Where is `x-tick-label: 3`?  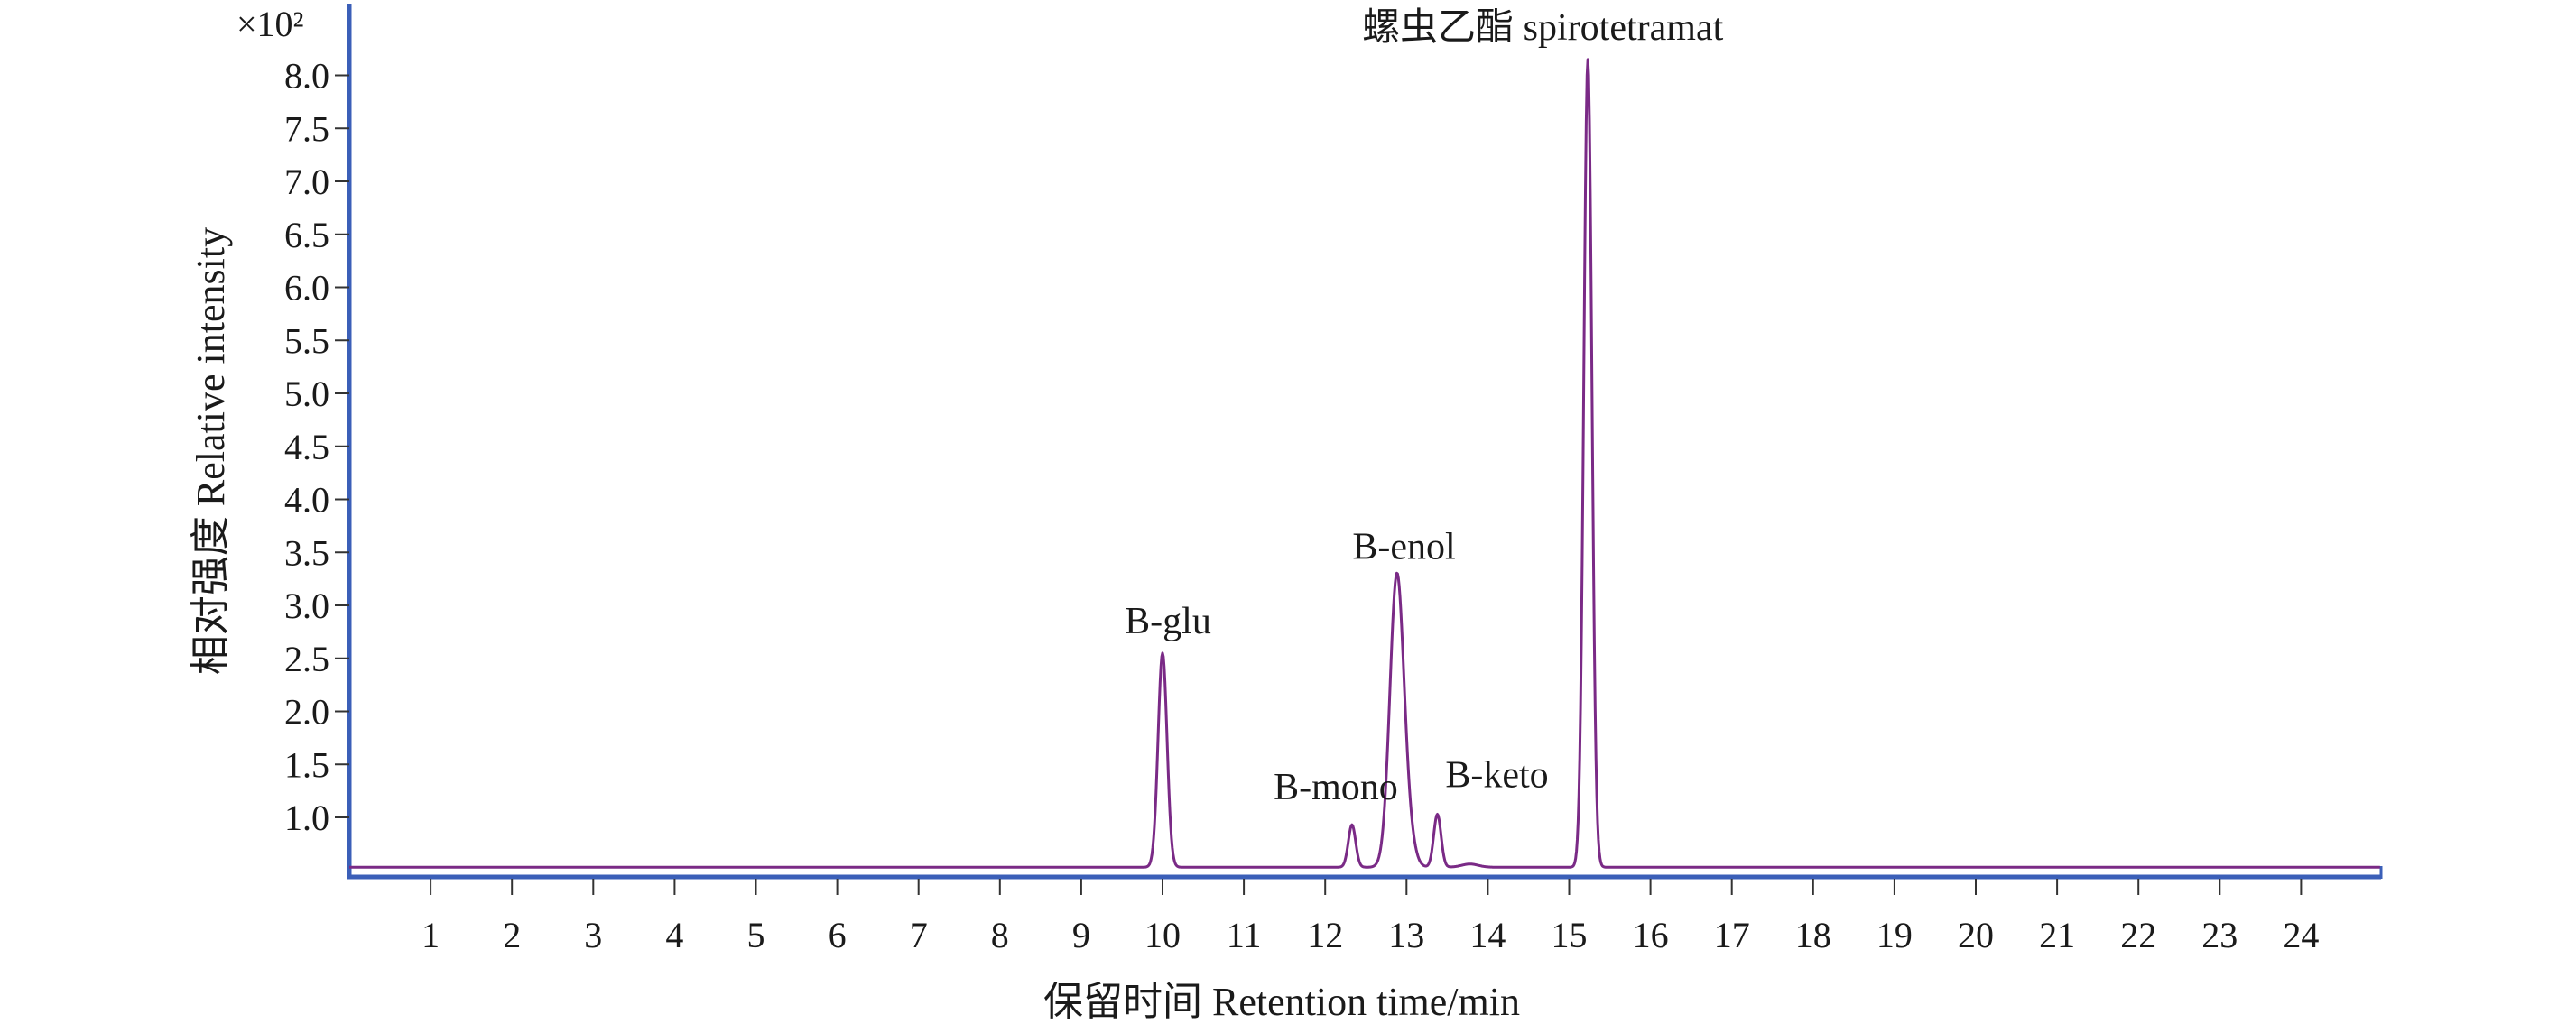 x-tick-label: 3 is located at coordinates (593, 935).